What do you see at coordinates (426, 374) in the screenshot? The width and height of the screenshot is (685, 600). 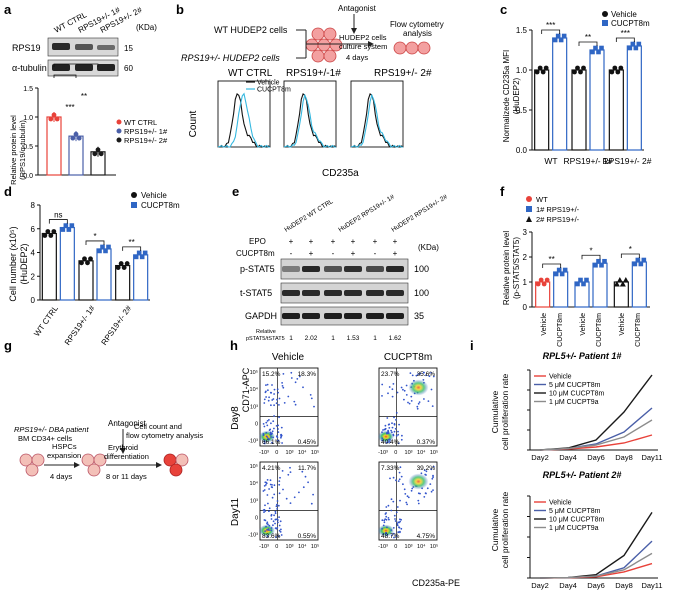 I see `h-quad-ur: 35.6%` at bounding box center [426, 374].